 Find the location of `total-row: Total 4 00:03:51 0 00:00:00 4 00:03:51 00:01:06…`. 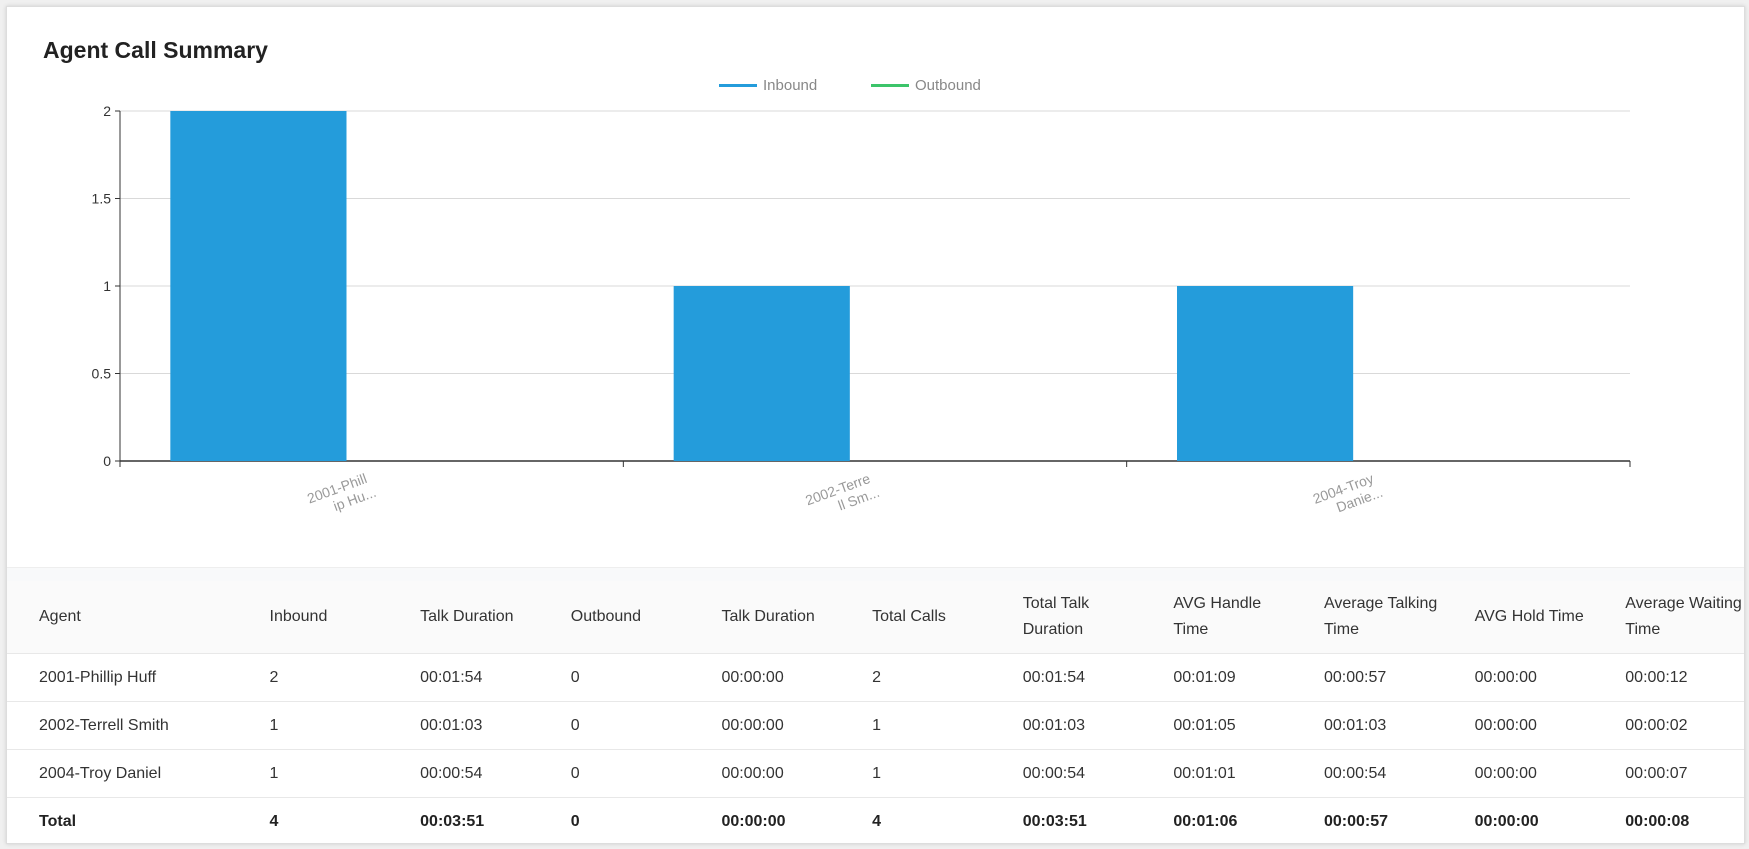

total-row: Total 4 00:03:51 0 00:00:00 4 00:03:51 00:01:06… is located at coordinates (875, 822).